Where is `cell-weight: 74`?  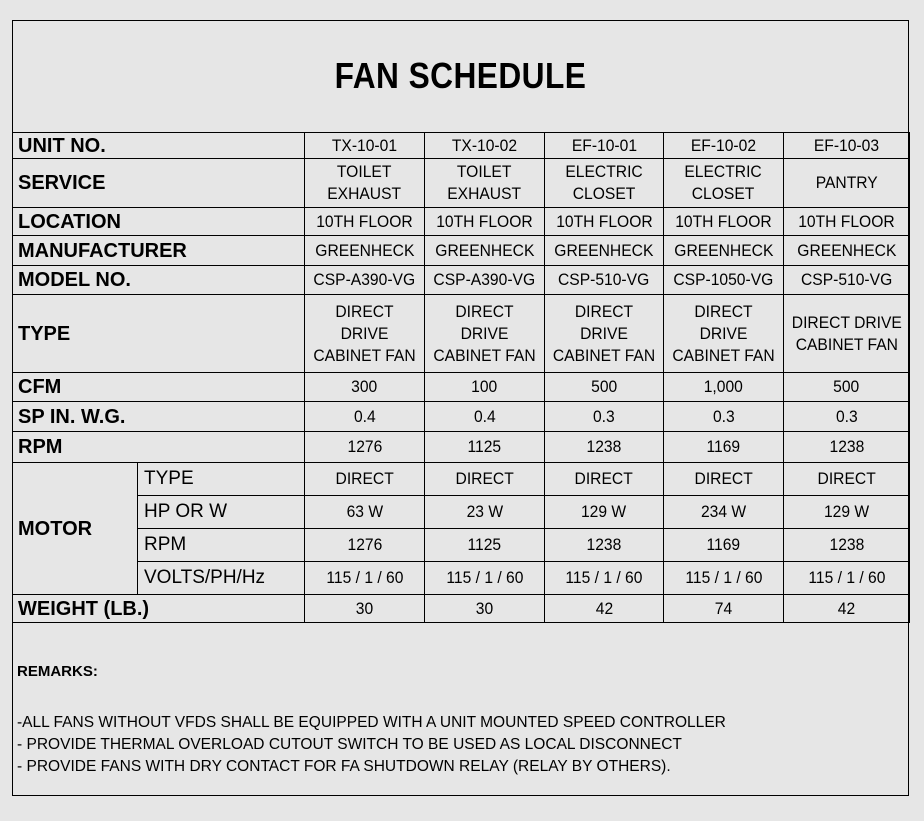
cell-weight: 74 is located at coordinates (723, 608).